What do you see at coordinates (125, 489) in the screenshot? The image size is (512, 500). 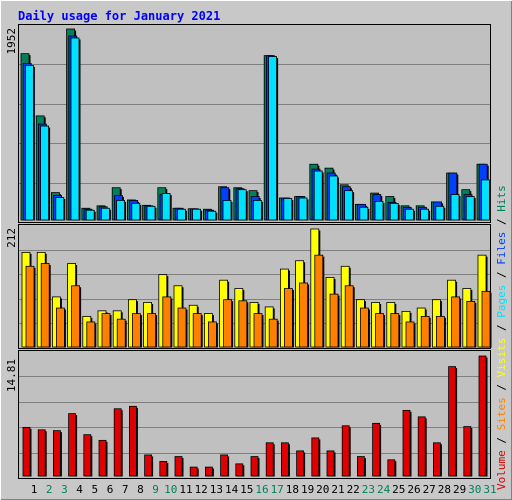 I see `day-label-7: 7` at bounding box center [125, 489].